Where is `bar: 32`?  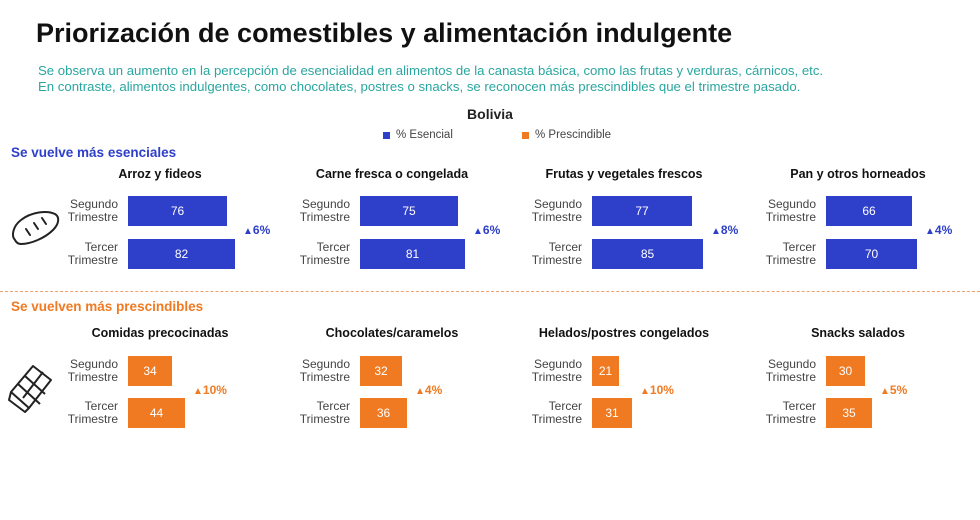 bar: 32 is located at coordinates (381, 371).